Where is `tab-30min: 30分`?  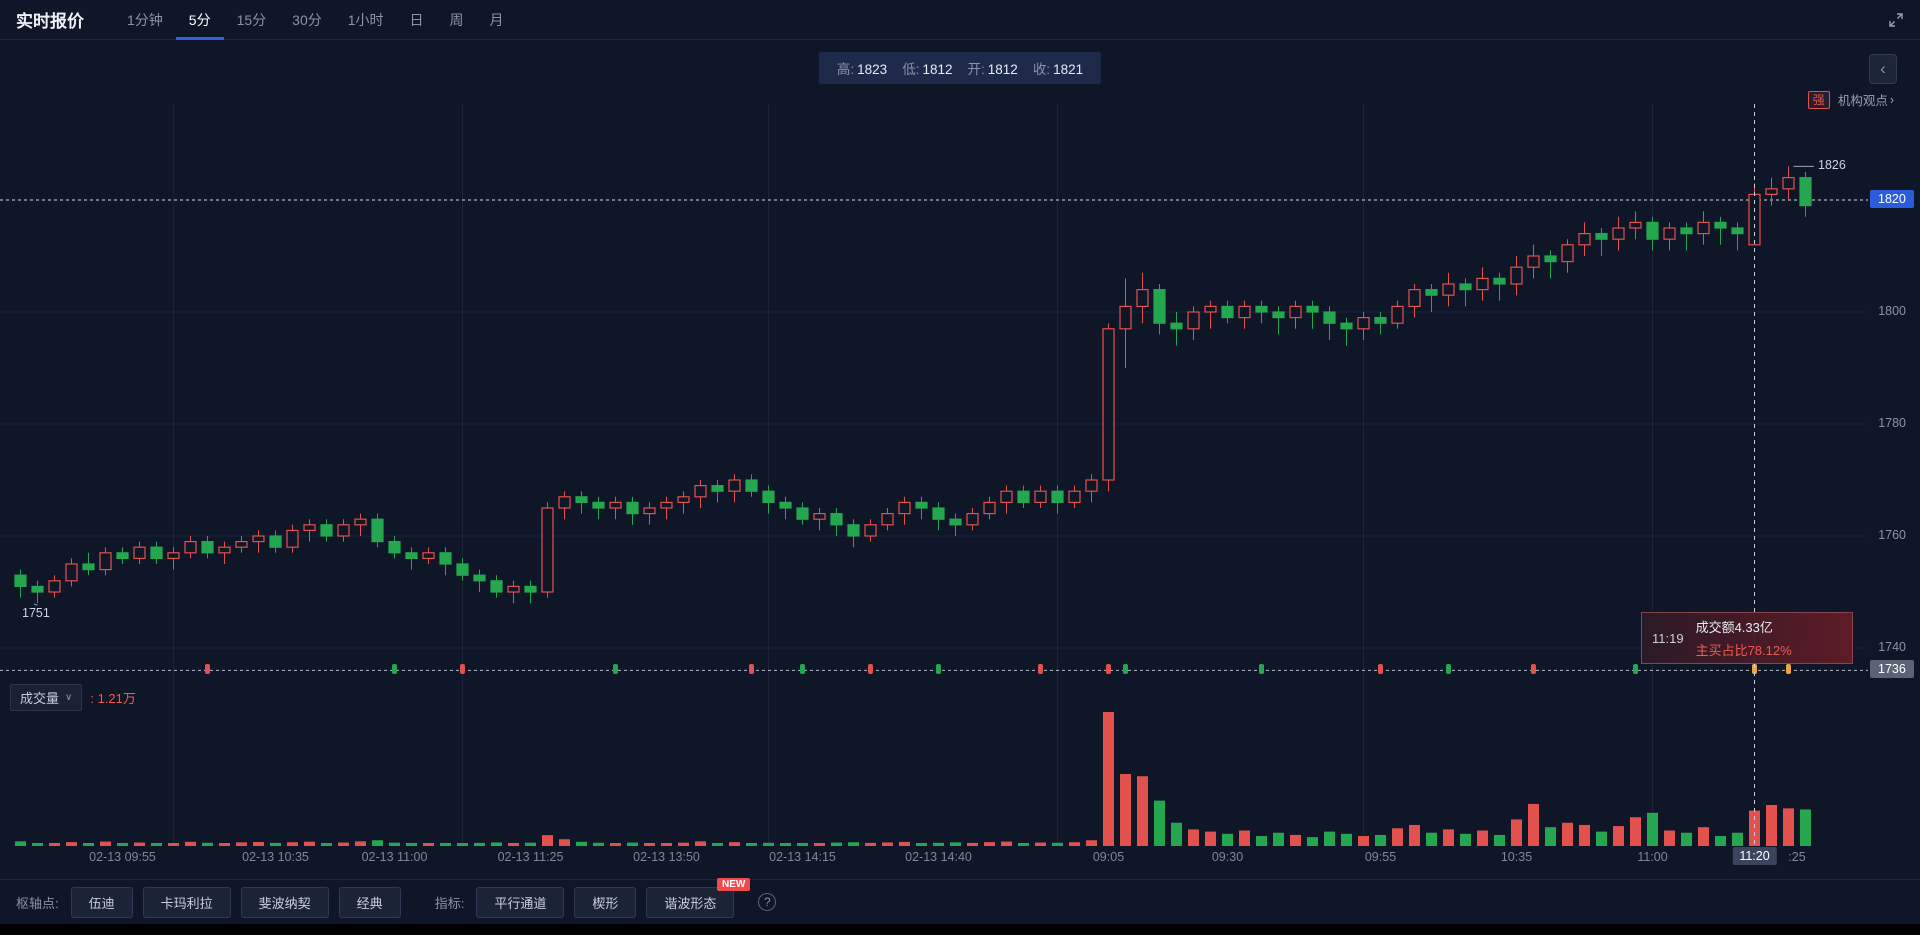 tab-30min: 30分 is located at coordinates (307, 19).